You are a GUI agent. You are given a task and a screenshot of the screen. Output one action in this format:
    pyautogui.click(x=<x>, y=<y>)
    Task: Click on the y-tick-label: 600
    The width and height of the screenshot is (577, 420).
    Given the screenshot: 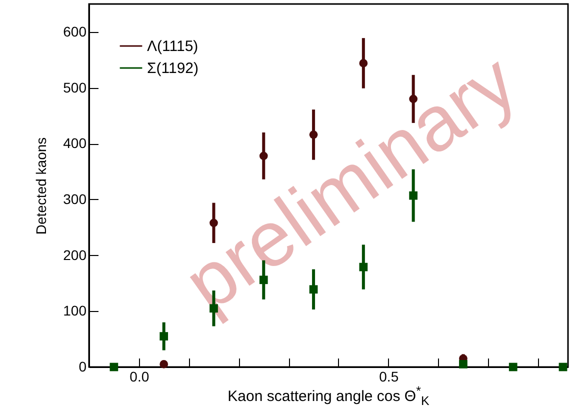 What is the action you would take?
    pyautogui.click(x=75, y=31)
    